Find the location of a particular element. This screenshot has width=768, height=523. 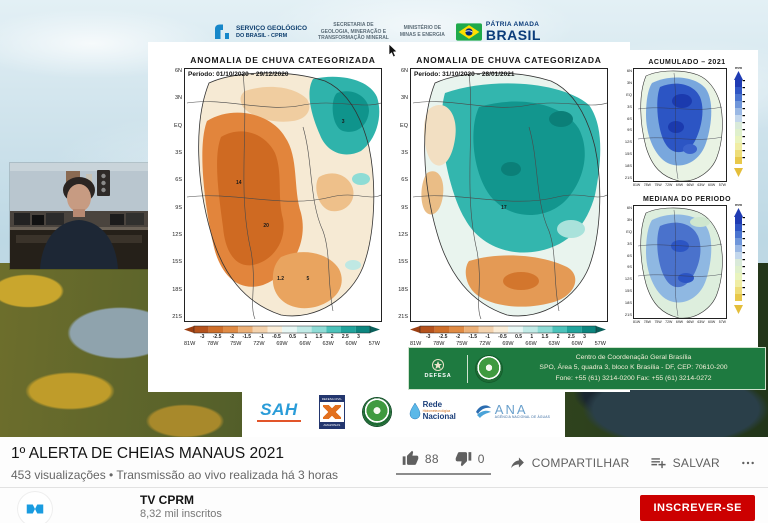

accumulated-choropleth is located at coordinates (680, 125).